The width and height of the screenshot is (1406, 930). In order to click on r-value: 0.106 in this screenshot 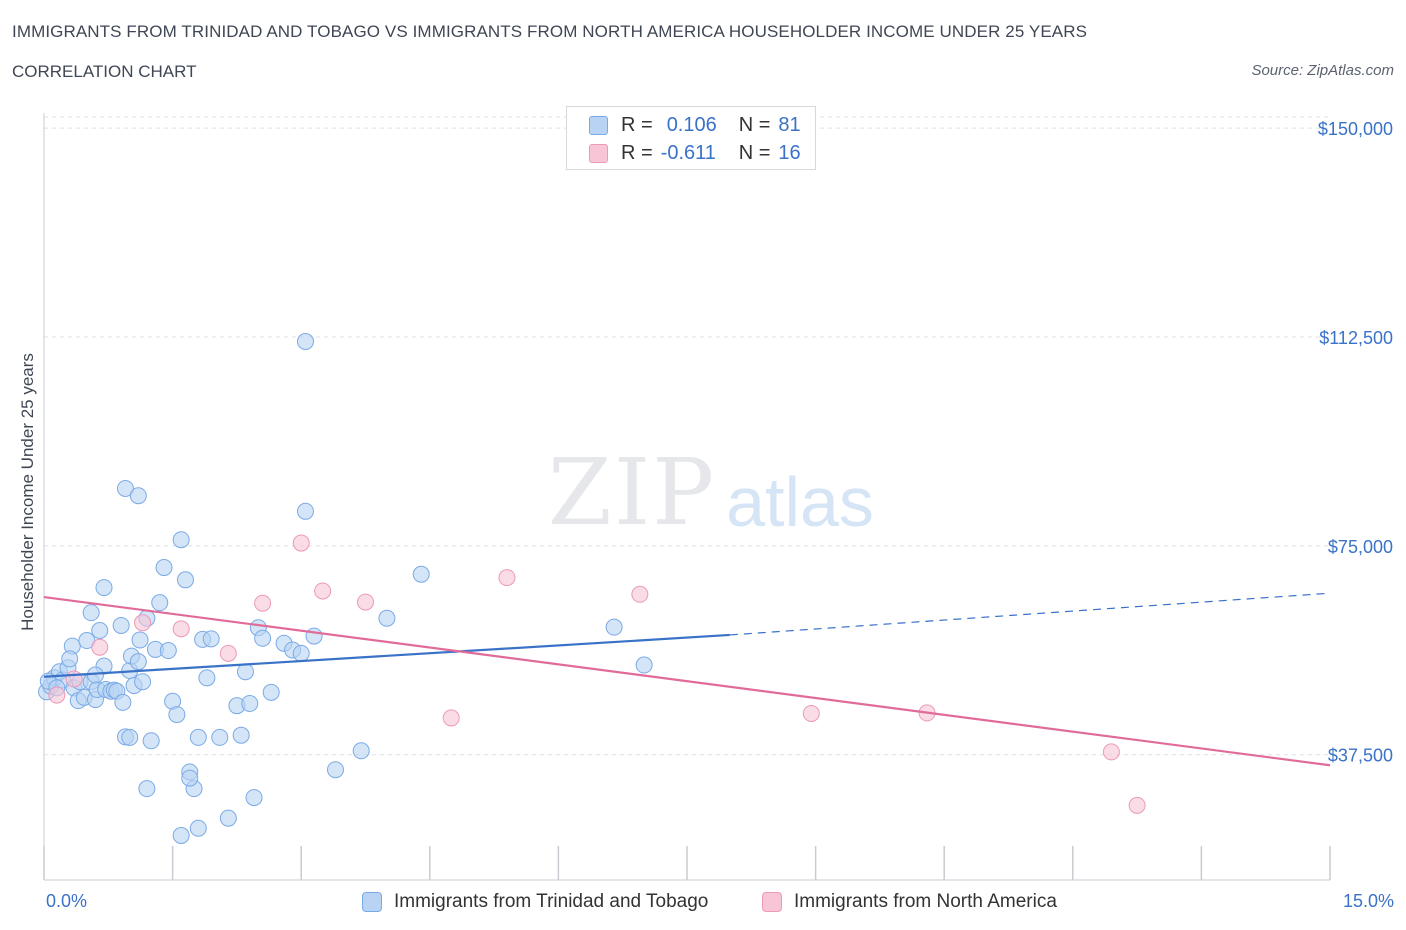, I will do `click(691, 124)`.